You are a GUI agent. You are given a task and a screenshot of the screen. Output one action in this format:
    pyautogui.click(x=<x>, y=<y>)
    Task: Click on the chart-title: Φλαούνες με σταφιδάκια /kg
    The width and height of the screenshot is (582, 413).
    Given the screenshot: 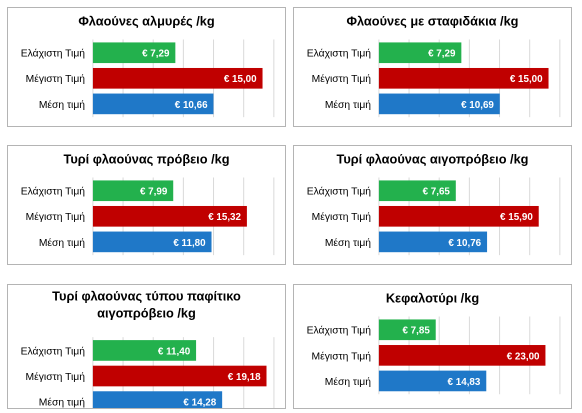 What is the action you would take?
    pyautogui.click(x=433, y=21)
    